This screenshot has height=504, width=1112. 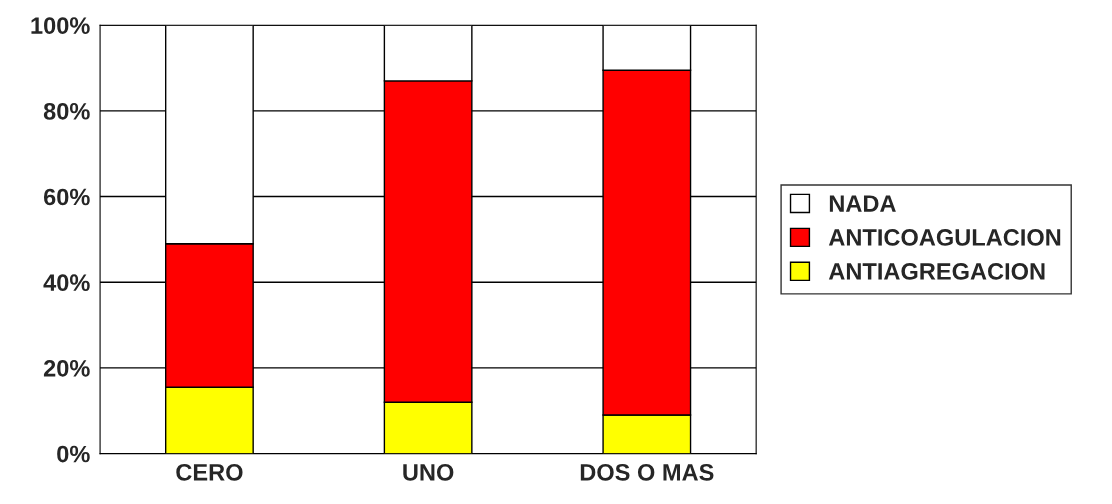 I want to click on y-tick-label: 20%, so click(x=66, y=368).